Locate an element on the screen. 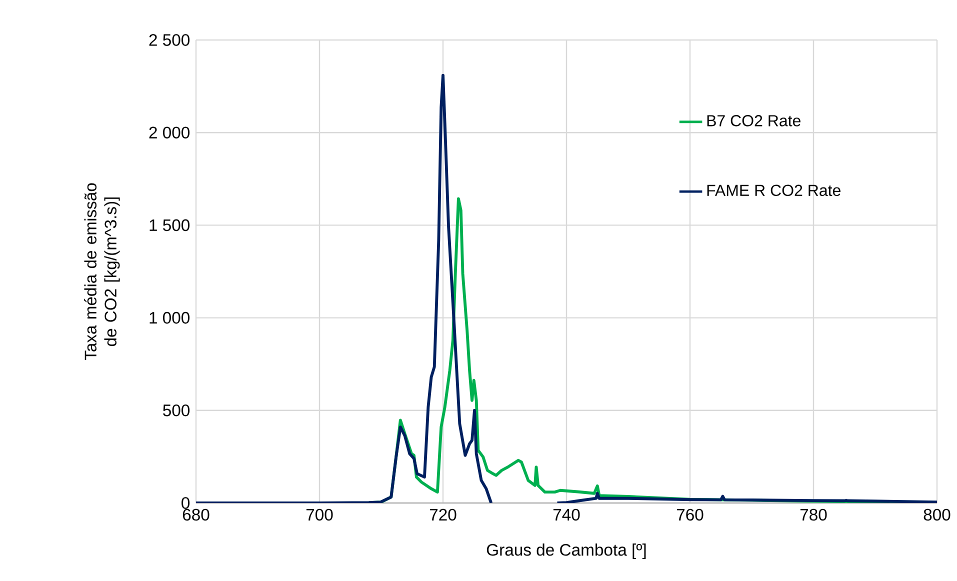  y-tick-label: 1 500 is located at coordinates (170, 225).